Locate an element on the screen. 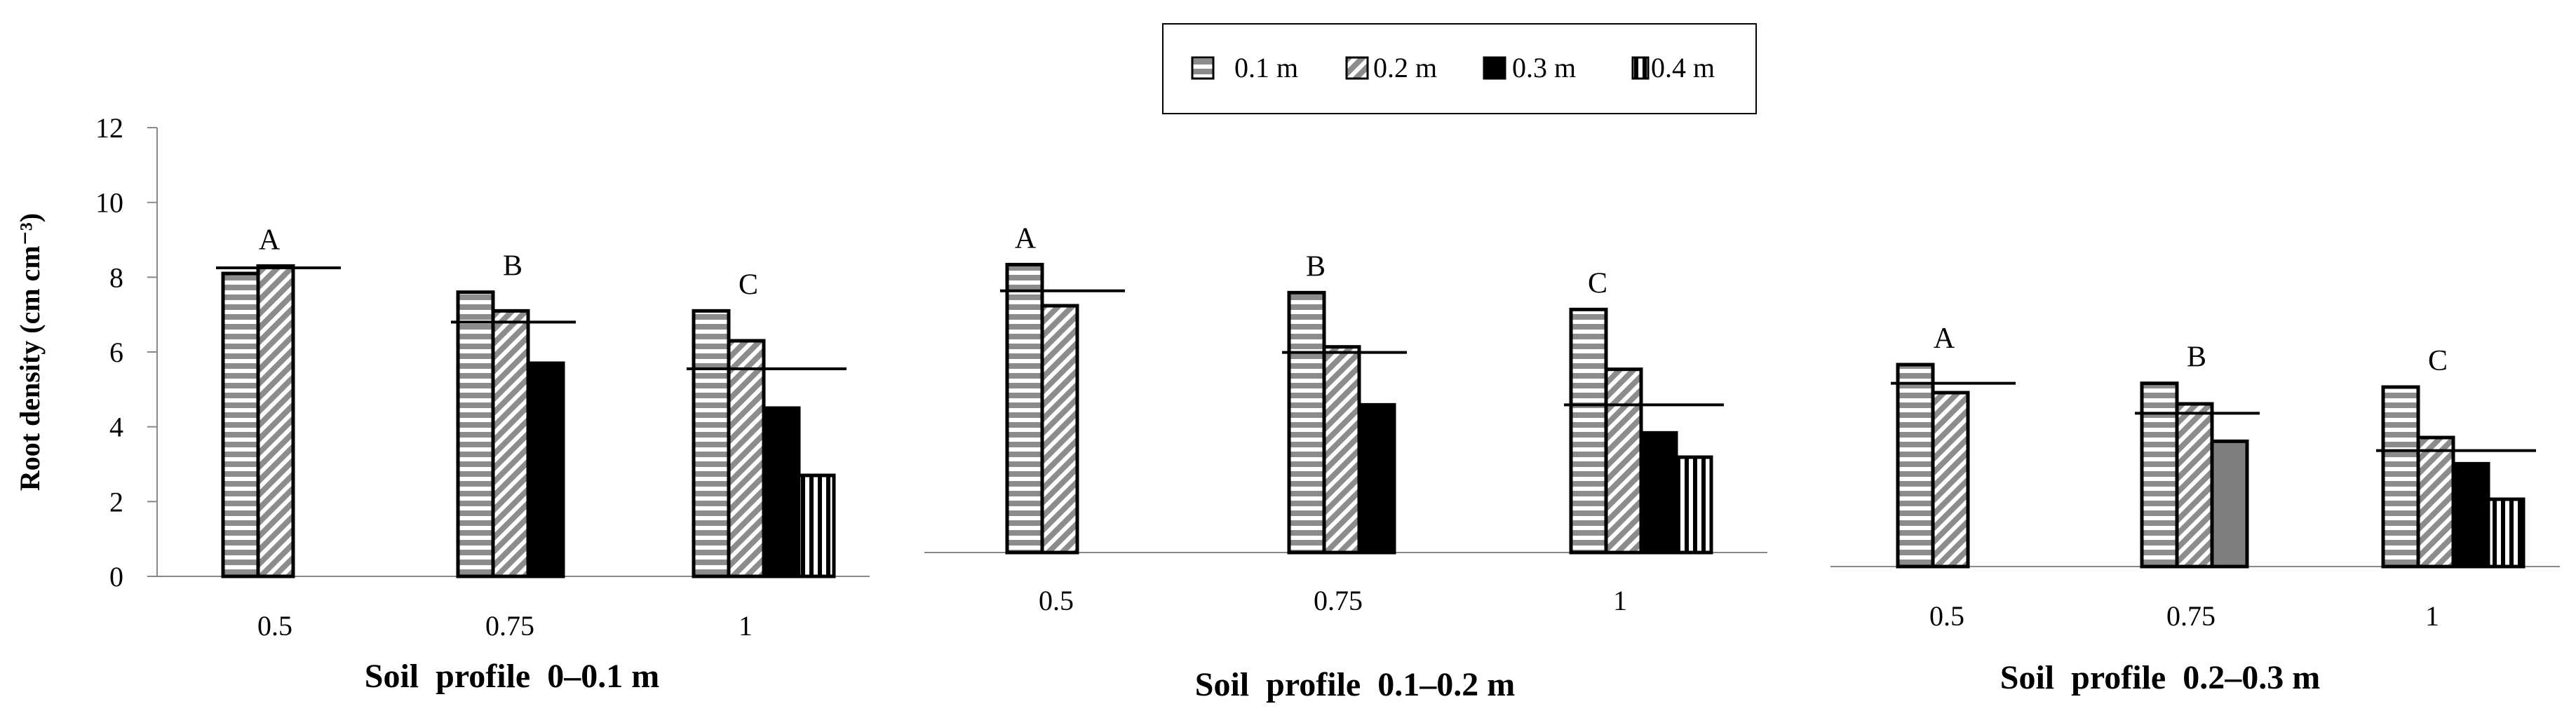 Image resolution: width=2576 pixels, height=718 pixels. y-tick-label: 12 is located at coordinates (109, 128).